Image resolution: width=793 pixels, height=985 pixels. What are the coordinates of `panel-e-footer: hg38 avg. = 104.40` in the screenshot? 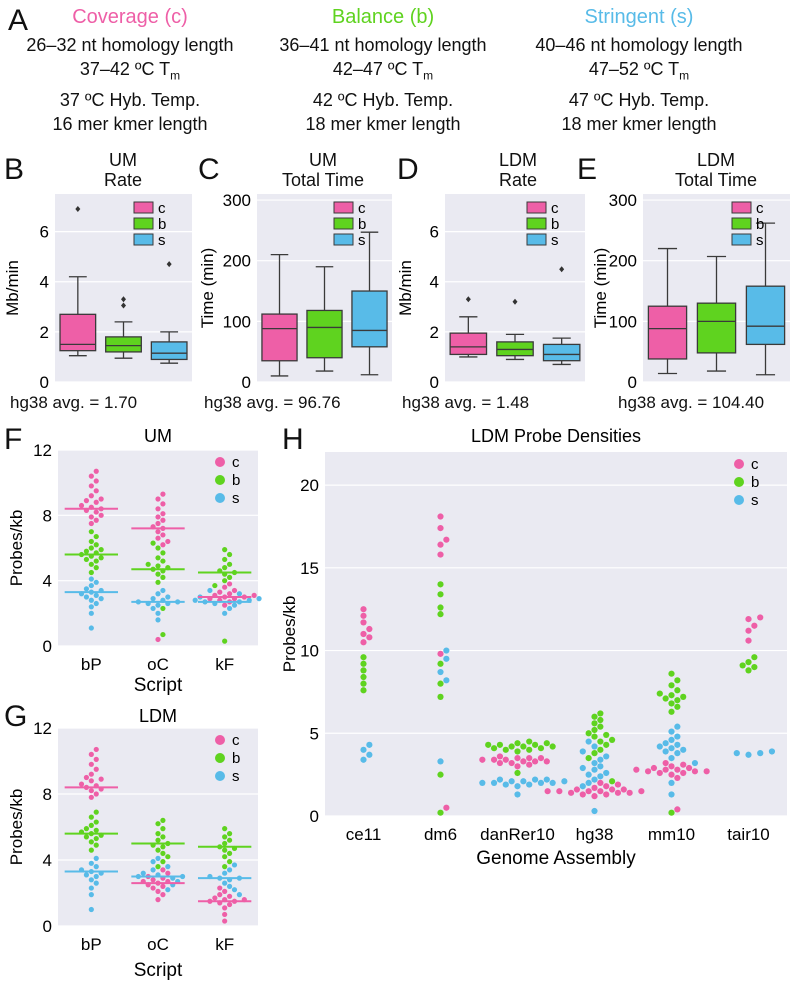 It's located at (691, 402).